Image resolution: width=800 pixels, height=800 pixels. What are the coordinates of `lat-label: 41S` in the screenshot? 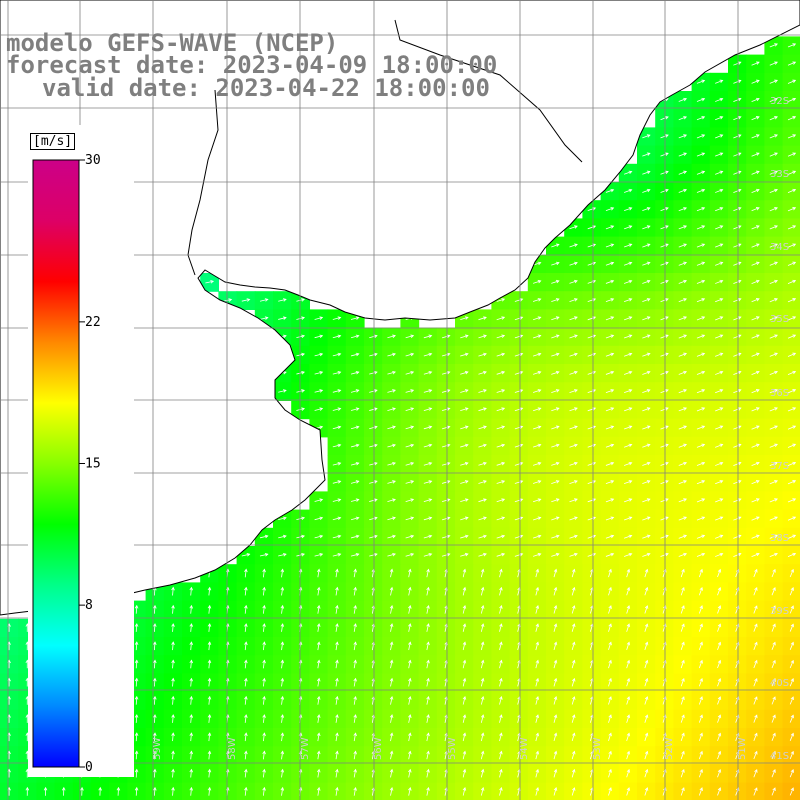 It's located at (779, 756).